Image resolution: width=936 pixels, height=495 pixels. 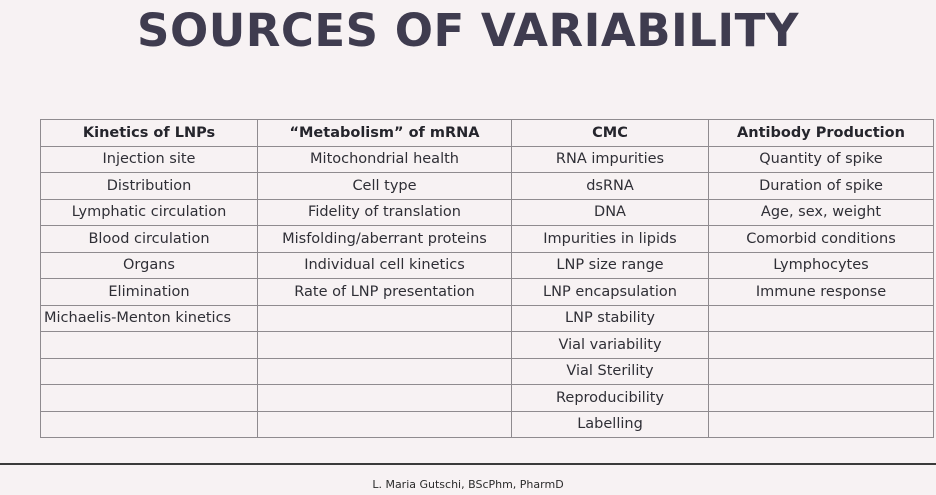 I want to click on table-row: Michaelis-Menton kinetics LNP stability, so click(x=487, y=318).